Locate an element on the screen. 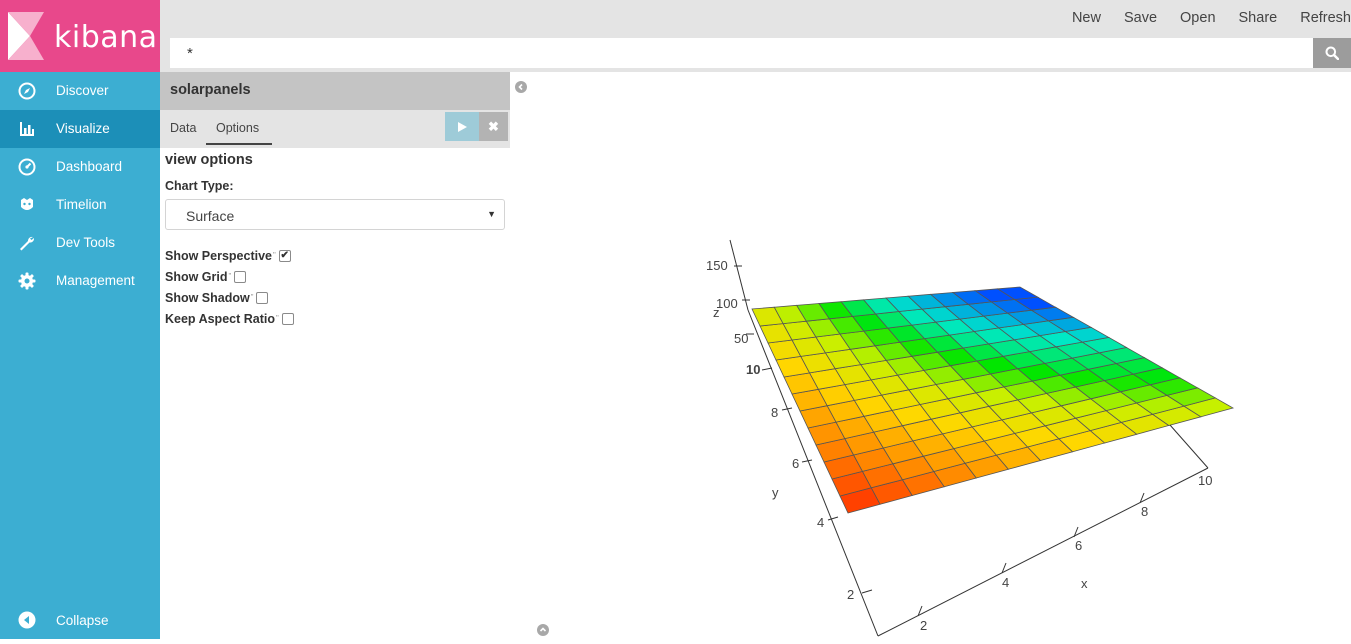 The image size is (1351, 644). sidebar-item-label: Timelion is located at coordinates (81, 204).